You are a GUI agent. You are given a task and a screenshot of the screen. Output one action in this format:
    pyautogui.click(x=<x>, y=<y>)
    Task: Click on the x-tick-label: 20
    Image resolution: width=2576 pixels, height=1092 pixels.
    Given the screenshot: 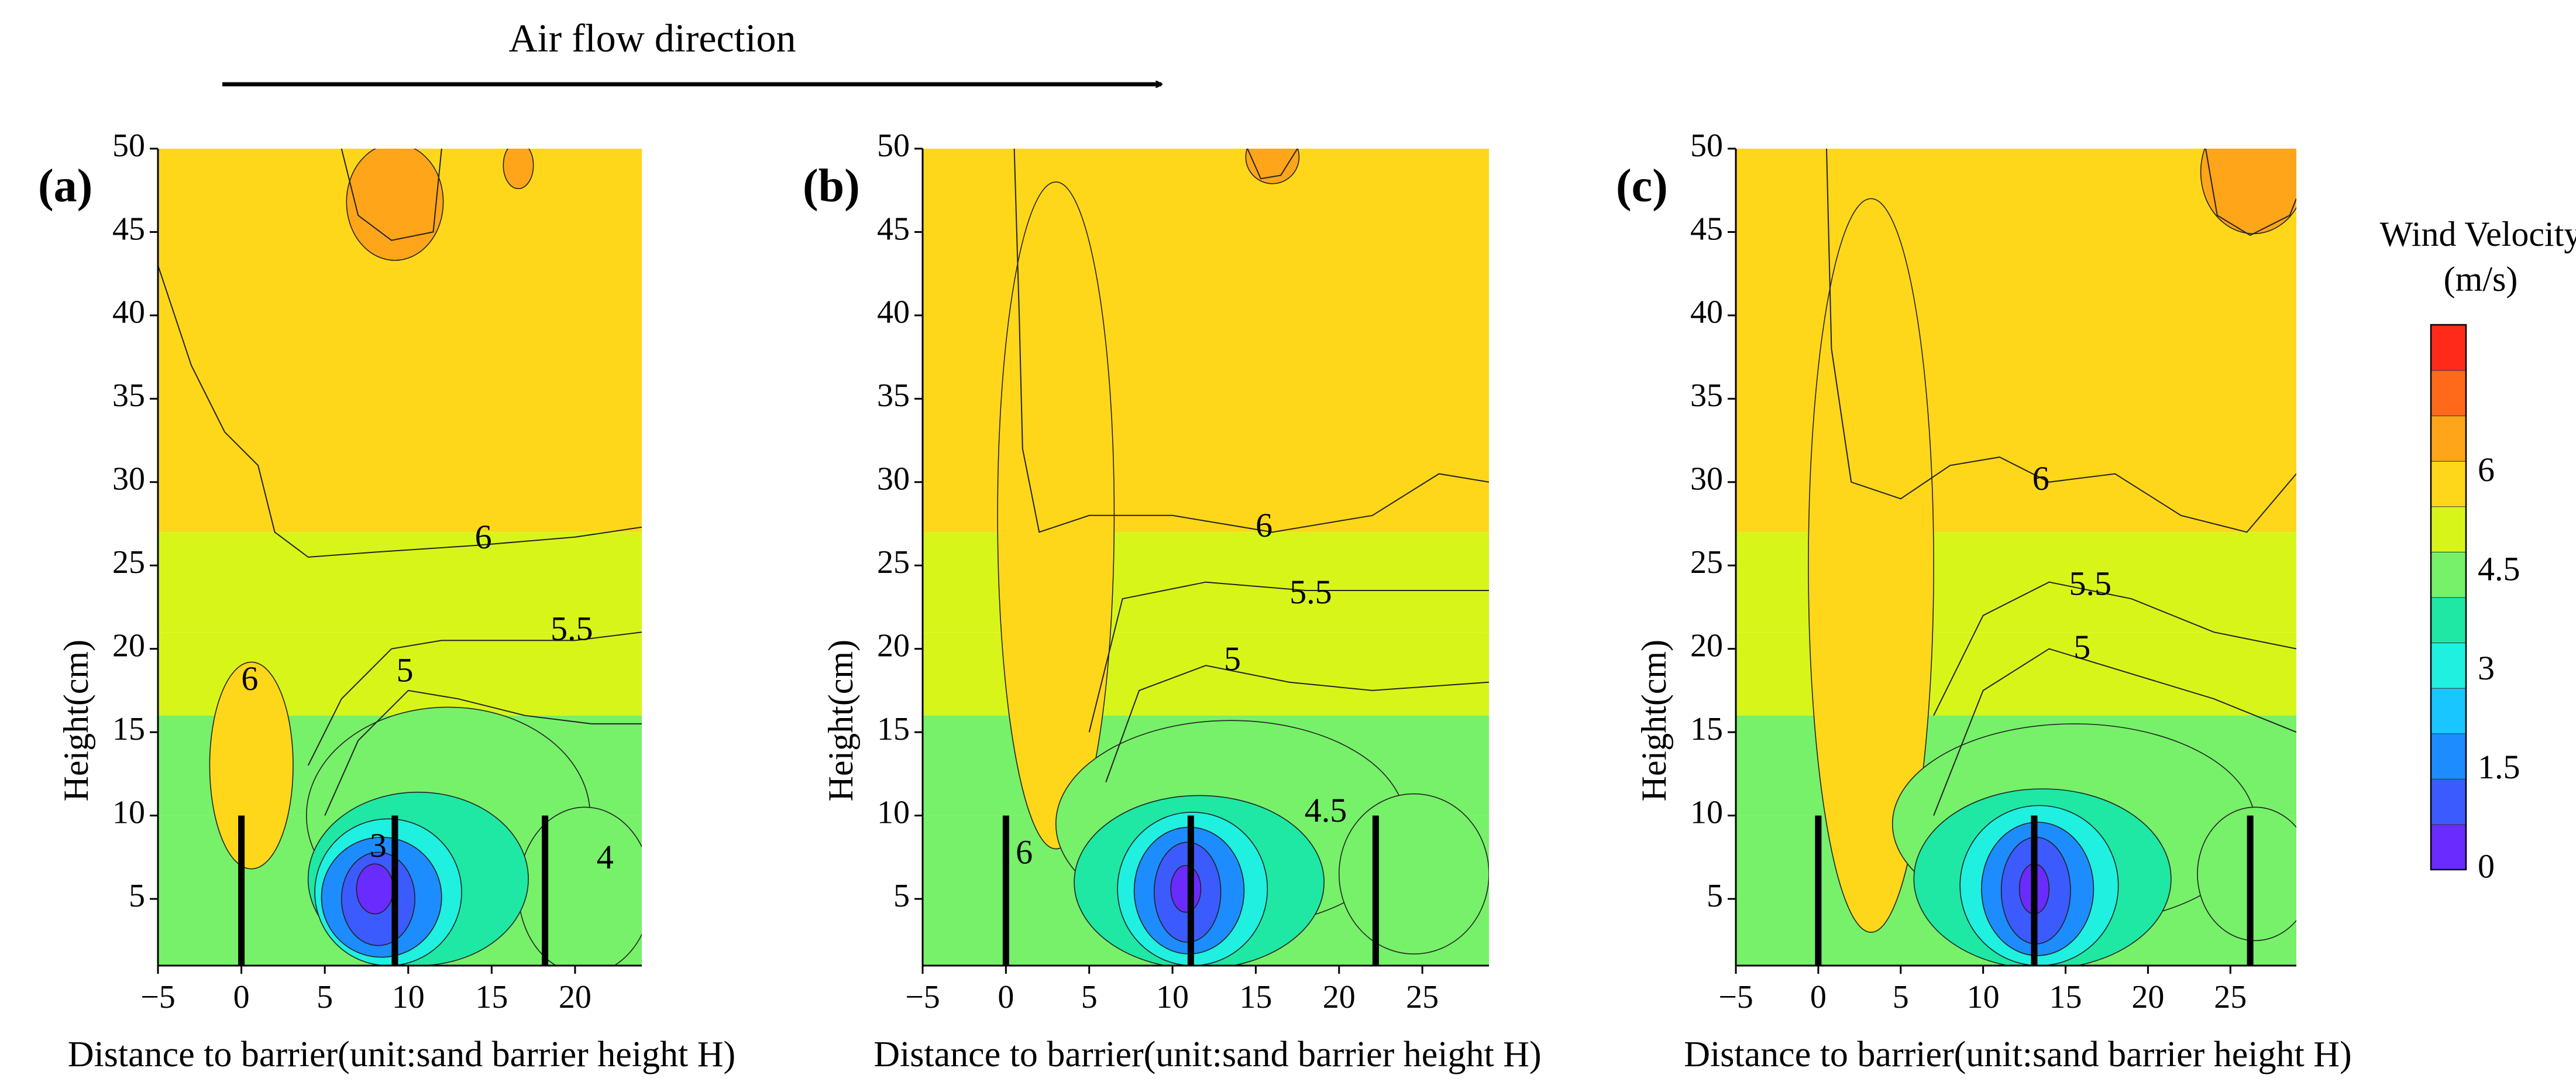 What is the action you would take?
    pyautogui.click(x=1340, y=997)
    